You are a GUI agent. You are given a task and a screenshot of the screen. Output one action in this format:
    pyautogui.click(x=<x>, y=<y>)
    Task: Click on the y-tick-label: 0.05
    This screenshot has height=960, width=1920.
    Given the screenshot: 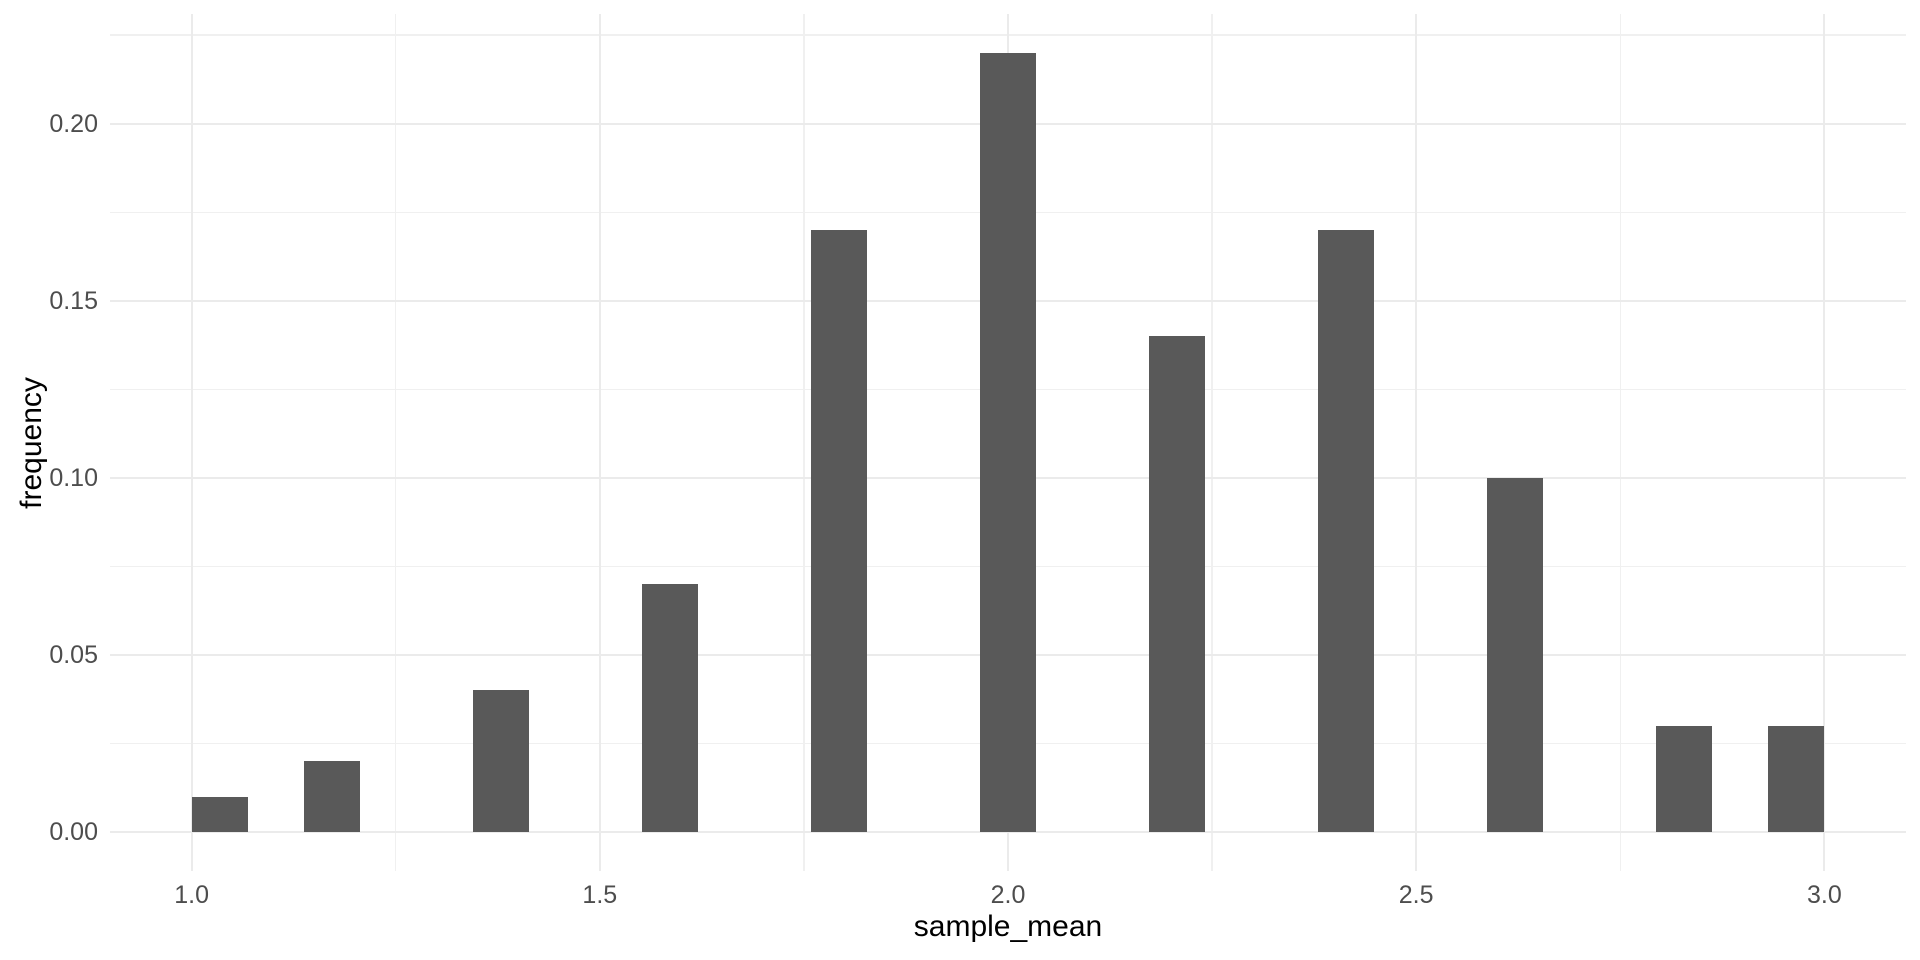 What is the action you would take?
    pyautogui.click(x=73, y=654)
    